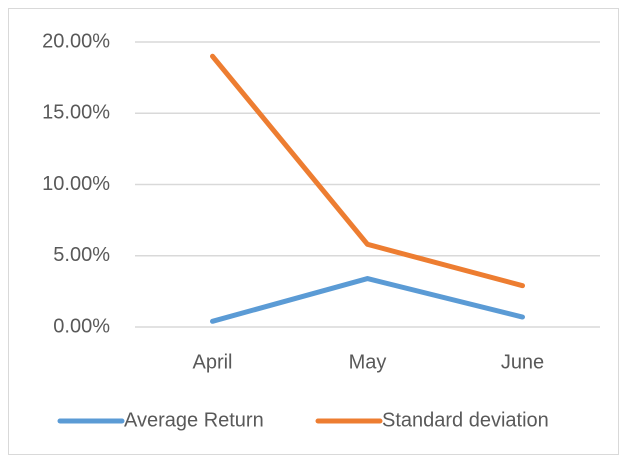 The height and width of the screenshot is (460, 623). I want to click on y-tick-label: 10.00%, so click(76, 184).